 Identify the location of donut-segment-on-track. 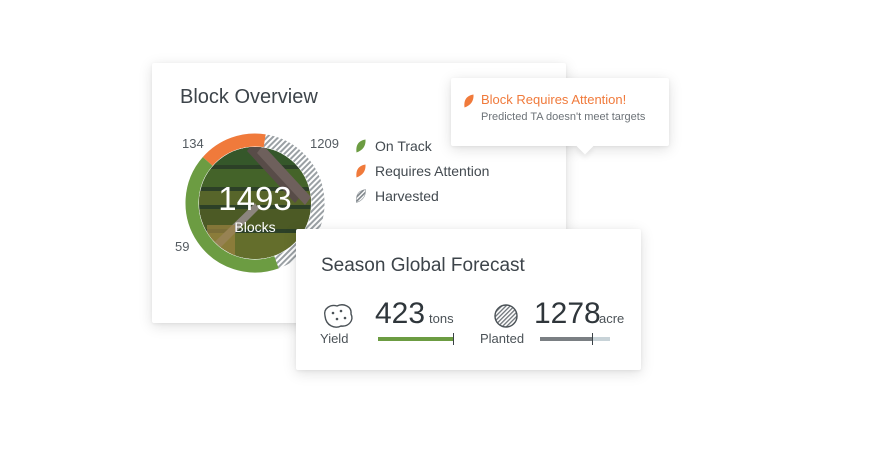
(232, 215).